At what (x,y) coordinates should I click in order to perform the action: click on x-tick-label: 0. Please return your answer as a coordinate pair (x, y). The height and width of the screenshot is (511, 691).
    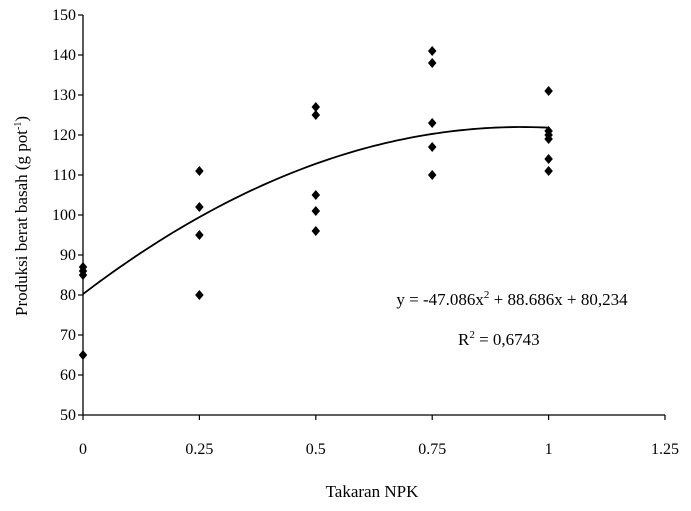
    Looking at the image, I should click on (83, 449).